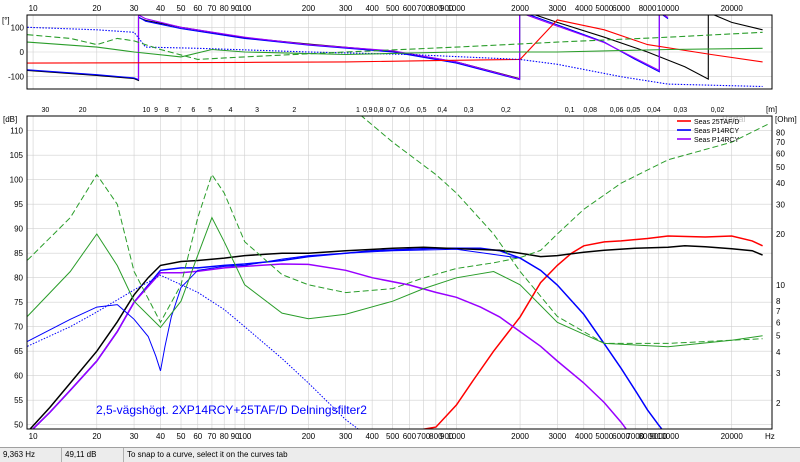 The width and height of the screenshot is (800, 462). What do you see at coordinates (780, 183) in the screenshot?
I see `ohm-tick-label: 40` at bounding box center [780, 183].